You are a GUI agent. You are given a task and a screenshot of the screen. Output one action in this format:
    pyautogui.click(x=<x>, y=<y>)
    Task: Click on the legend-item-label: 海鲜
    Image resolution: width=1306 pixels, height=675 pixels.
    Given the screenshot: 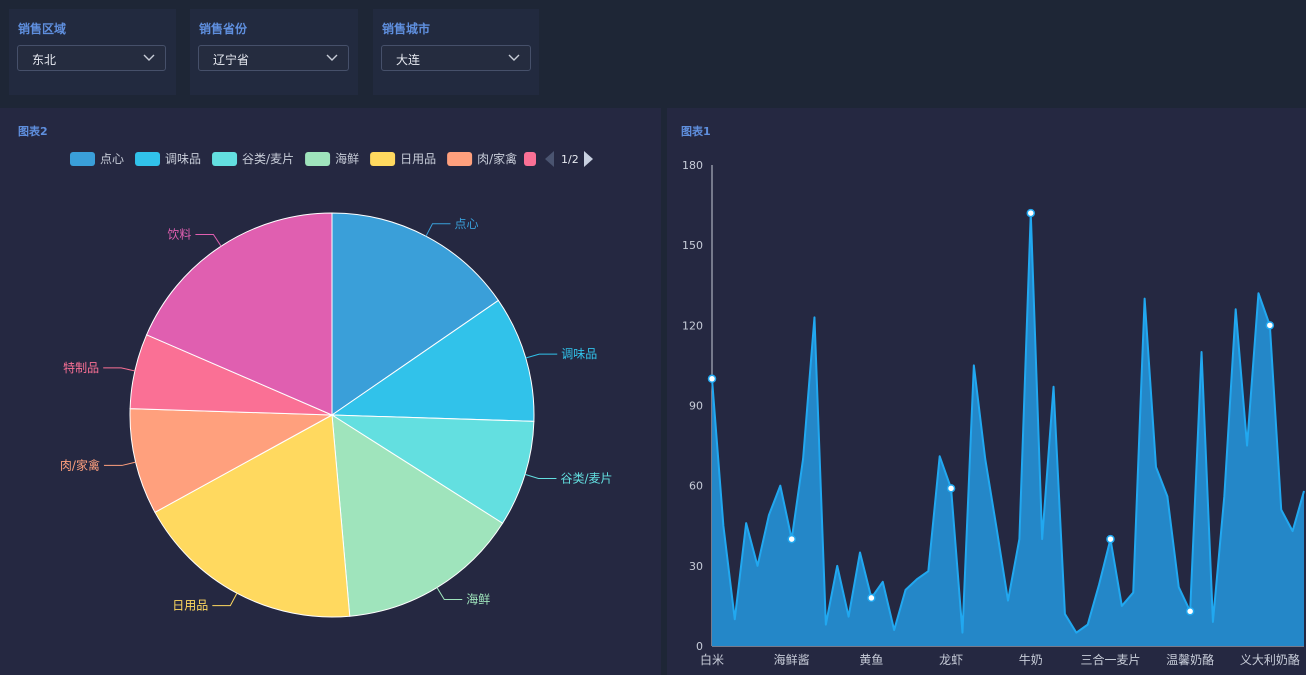 What is the action you would take?
    pyautogui.click(x=347, y=158)
    